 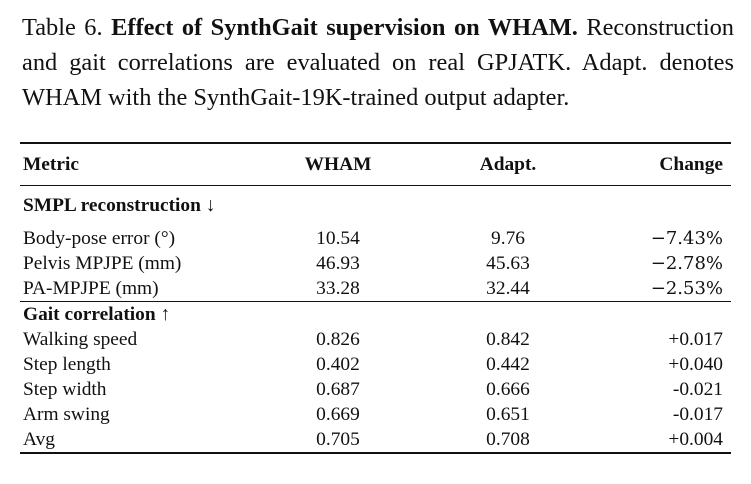 I want to click on table-row: Step width 0.687 0.666 -0.021, so click(x=375, y=389).